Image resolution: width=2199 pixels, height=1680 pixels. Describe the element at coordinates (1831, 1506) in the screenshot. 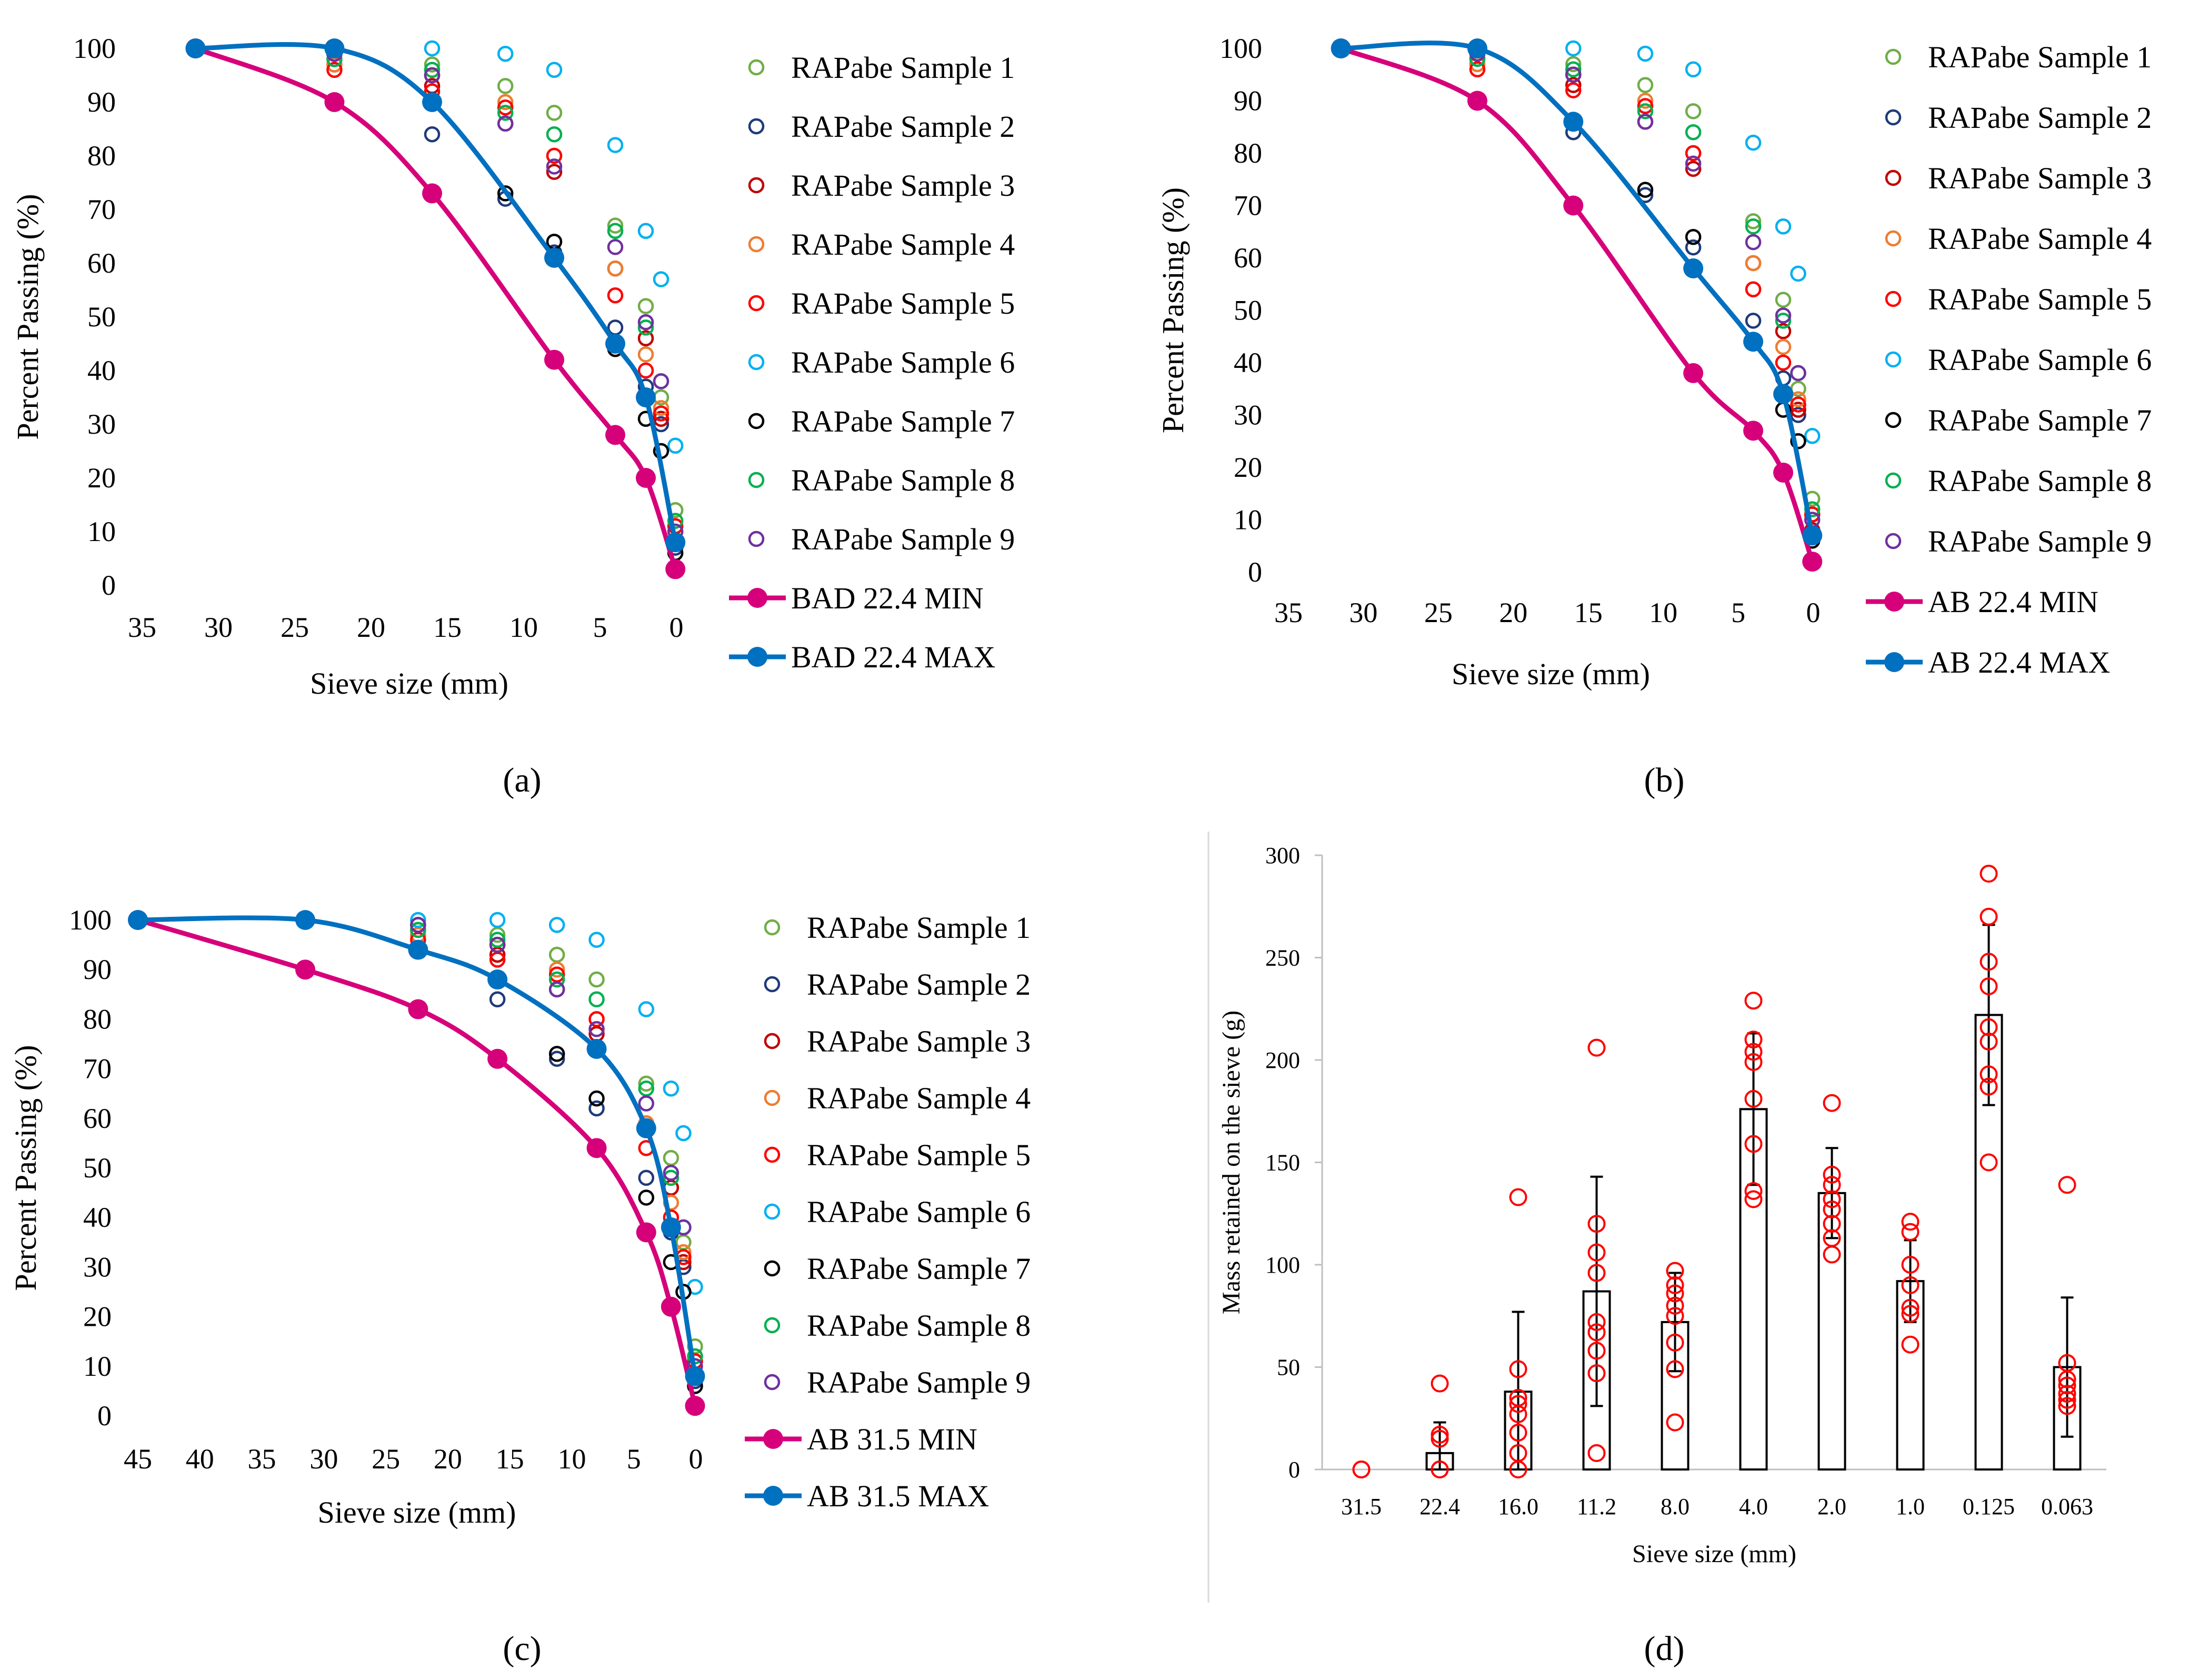

I see `x-tick-label: 2.0` at that location.